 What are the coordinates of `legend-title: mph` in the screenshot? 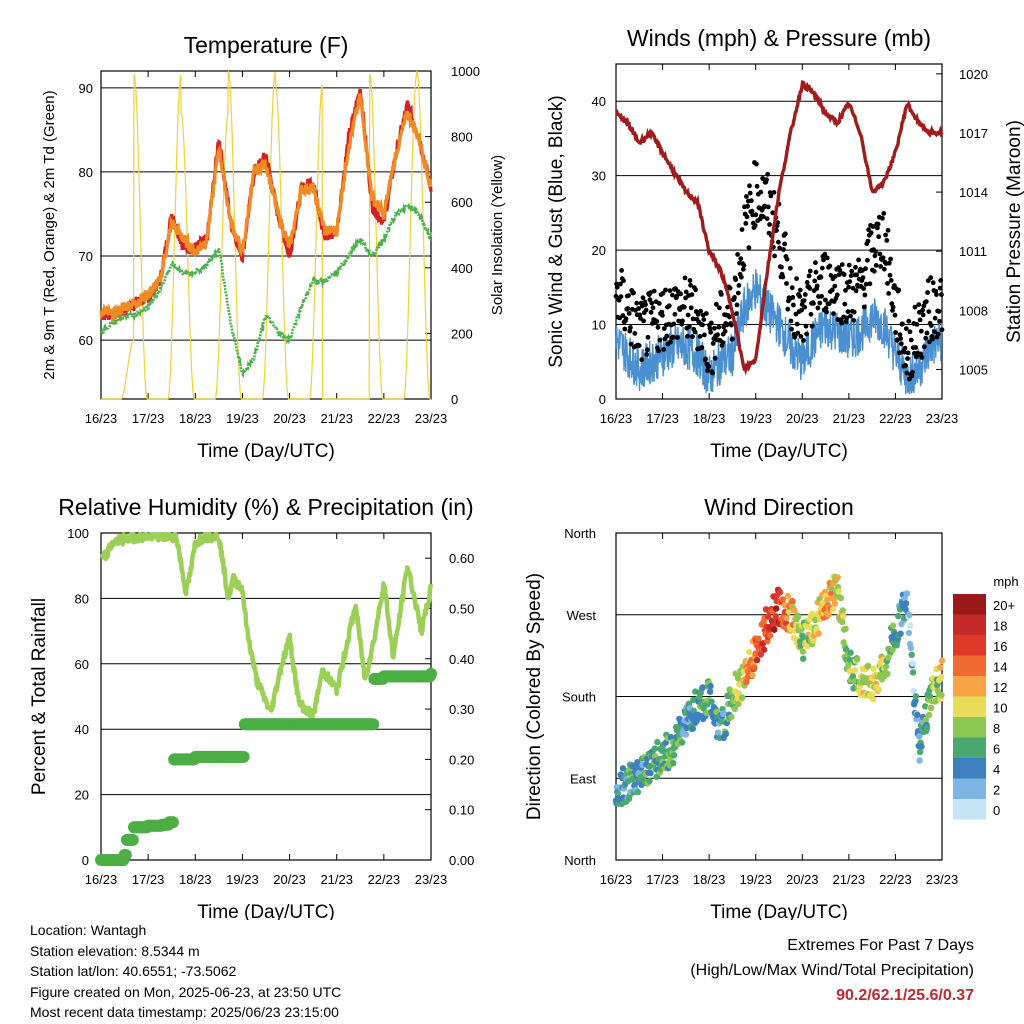 It's located at (1005, 581).